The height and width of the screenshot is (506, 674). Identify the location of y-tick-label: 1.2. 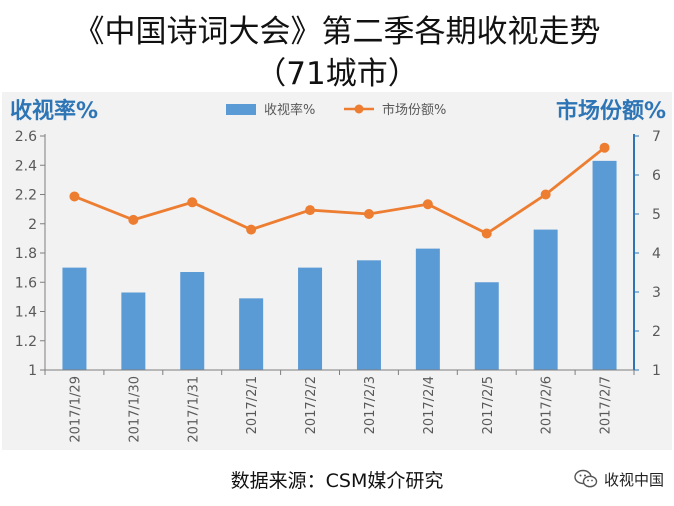
(26, 342).